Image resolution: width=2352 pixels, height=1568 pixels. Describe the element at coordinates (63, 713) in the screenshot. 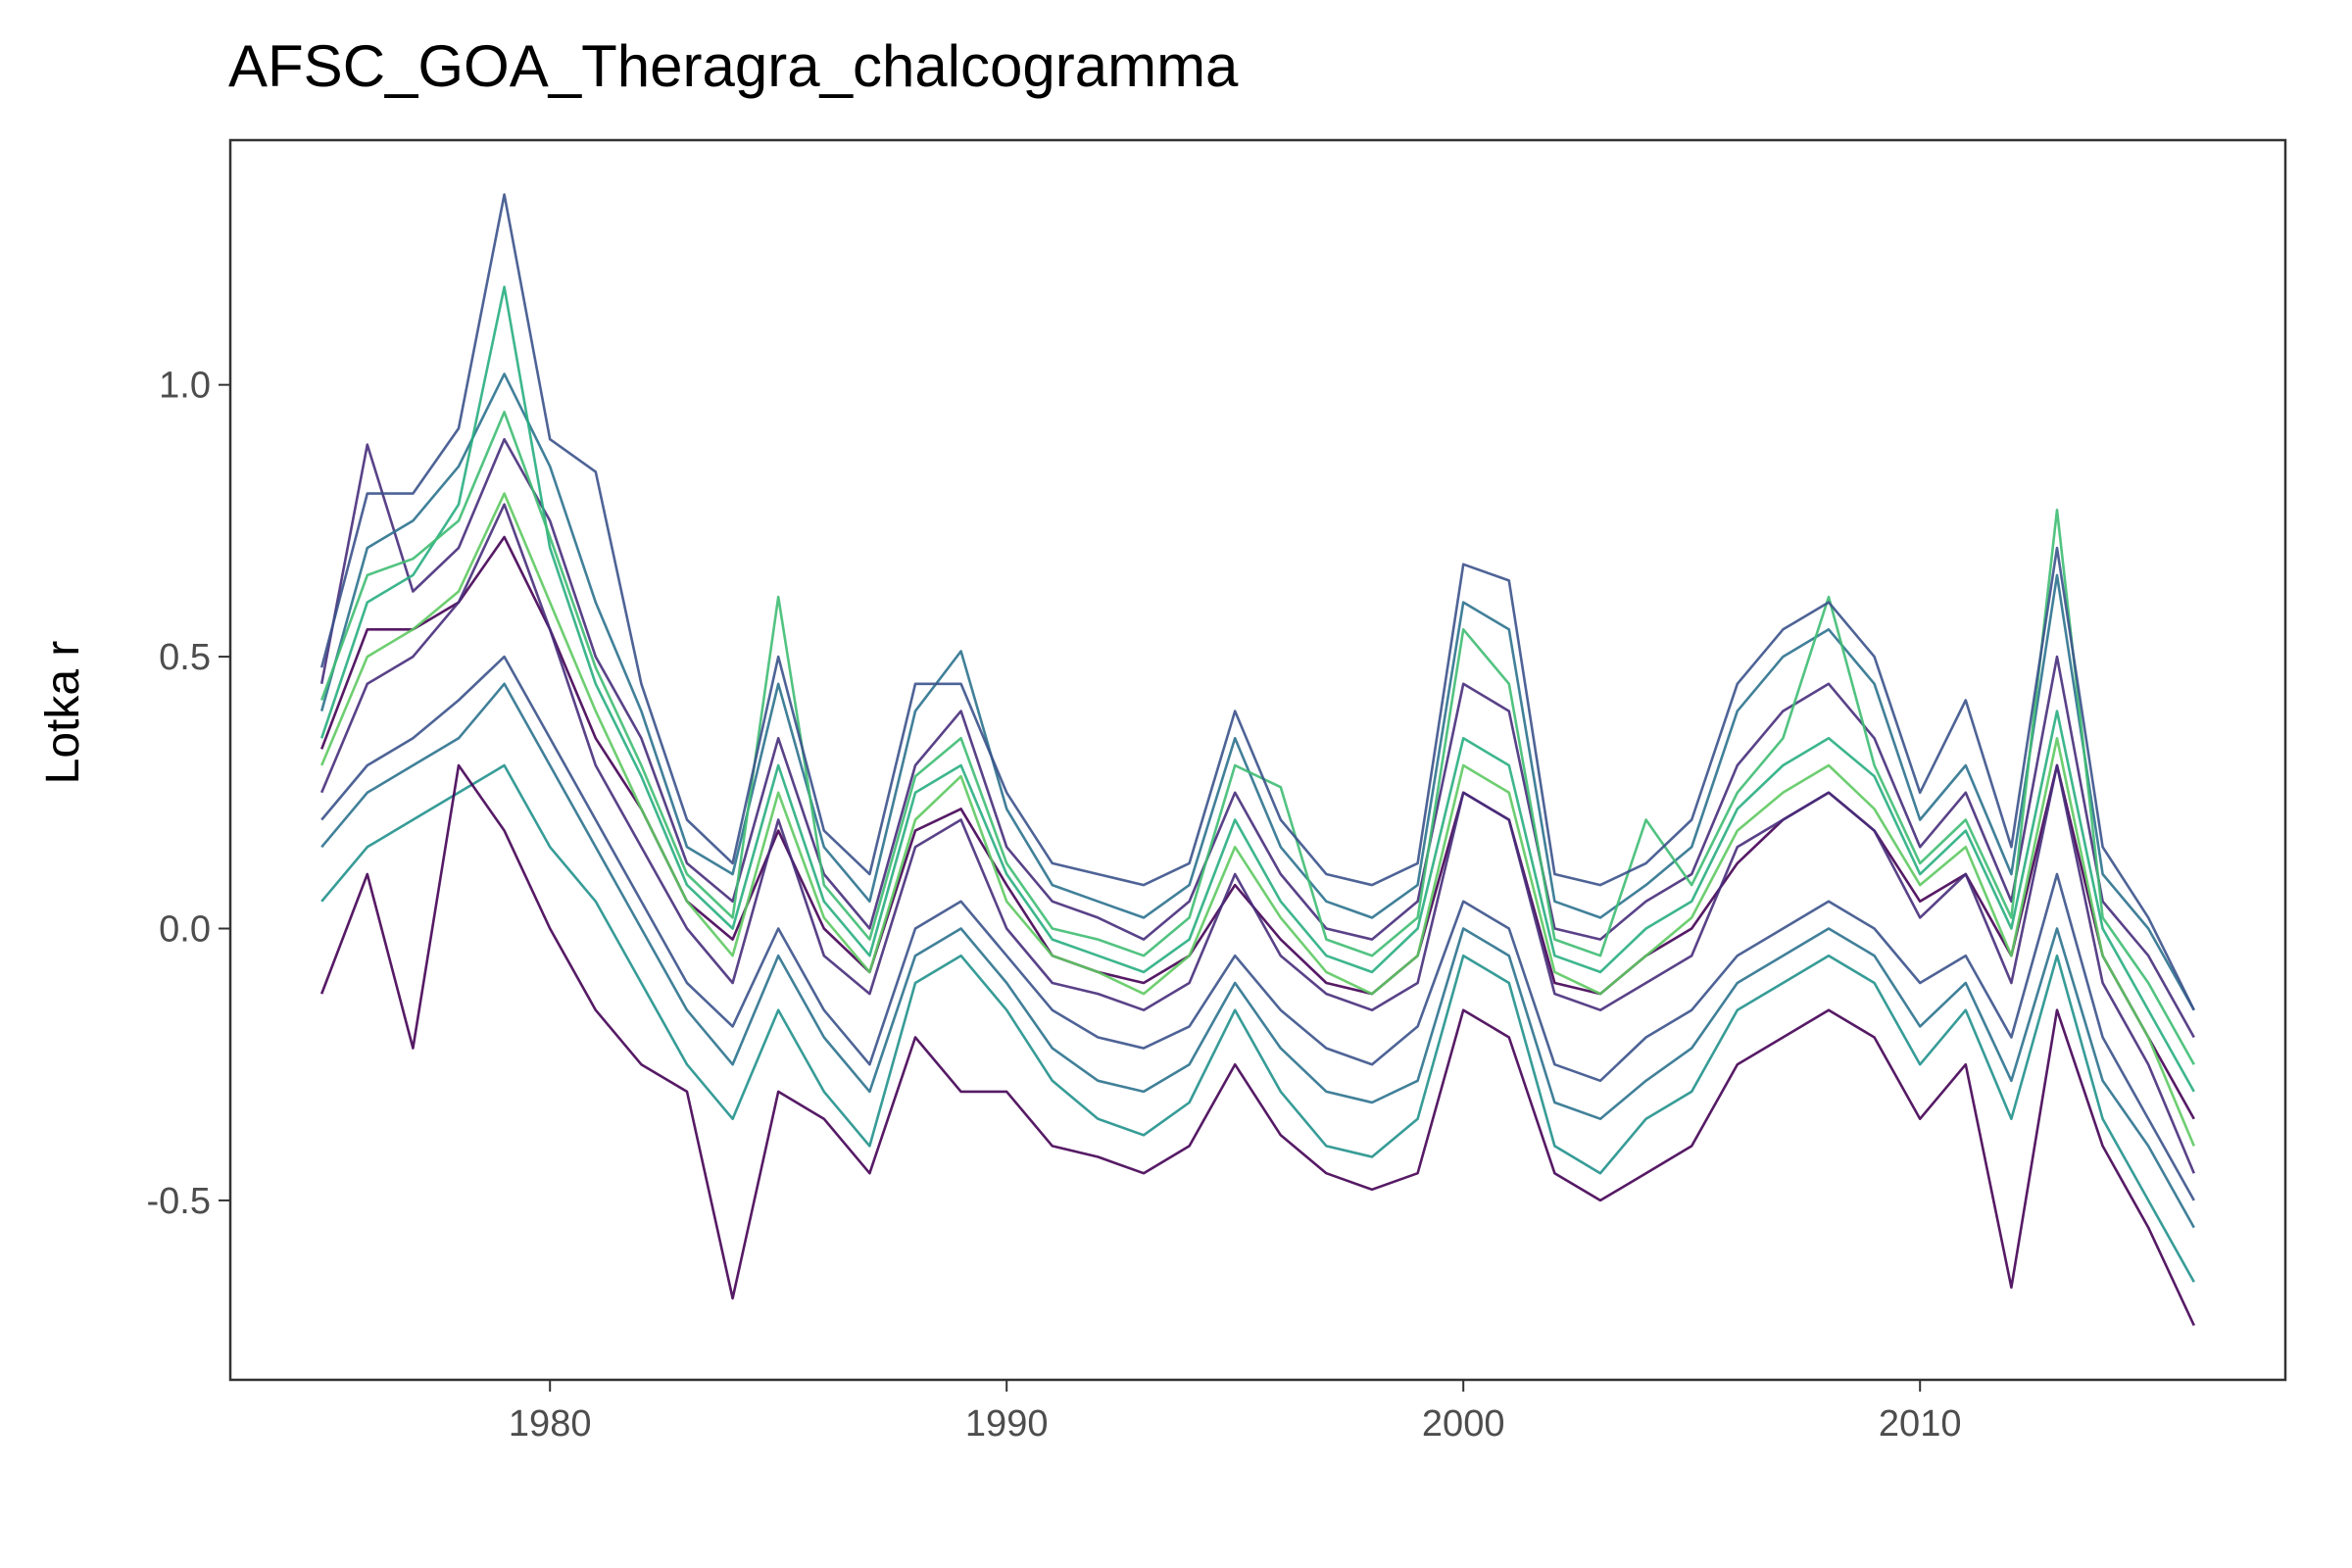

I see `y-axis-label: Lotka r` at that location.